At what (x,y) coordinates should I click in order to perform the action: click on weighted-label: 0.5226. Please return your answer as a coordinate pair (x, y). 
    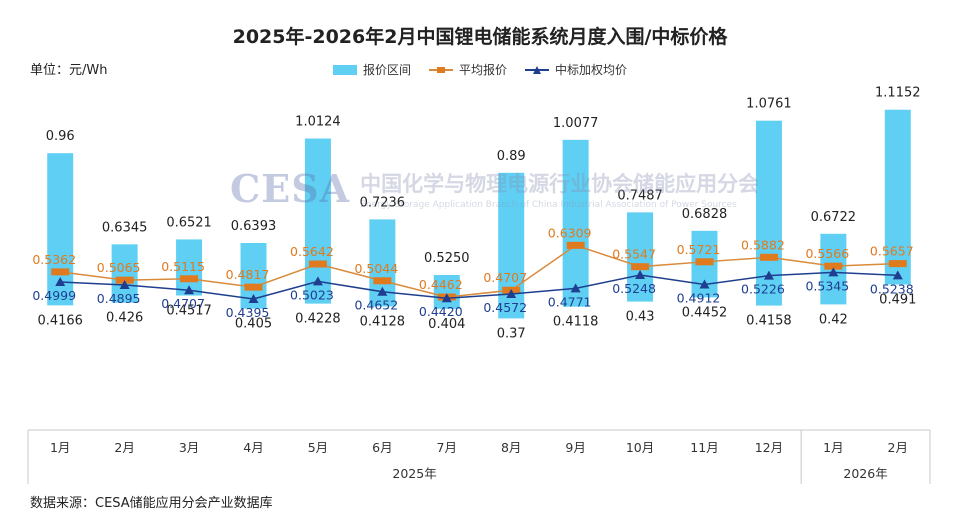
    Looking at the image, I should click on (763, 289).